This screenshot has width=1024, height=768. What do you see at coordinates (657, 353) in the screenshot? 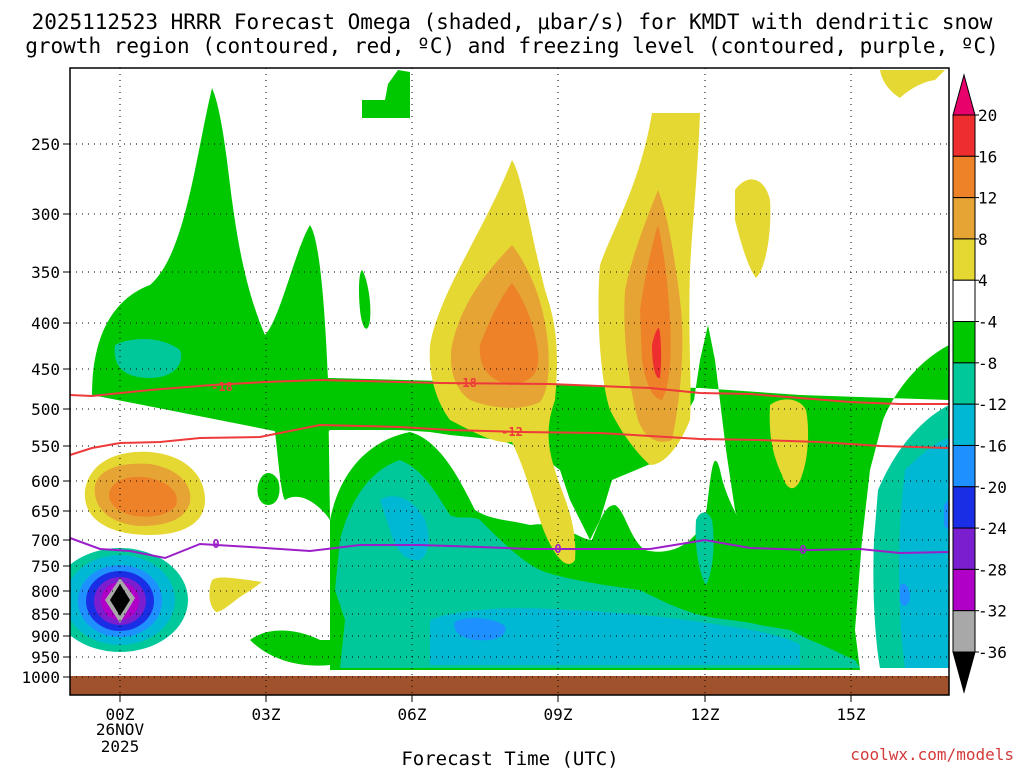
I see `omega-region-red-10Z` at bounding box center [657, 353].